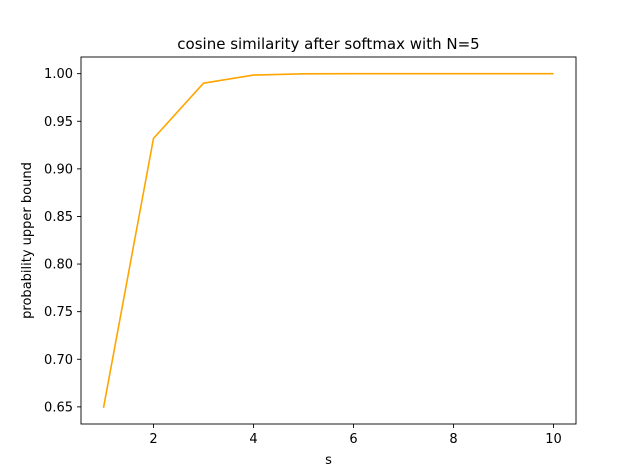 This screenshot has height=476, width=640. What do you see at coordinates (328, 460) in the screenshot?
I see `x-axis-label: s` at bounding box center [328, 460].